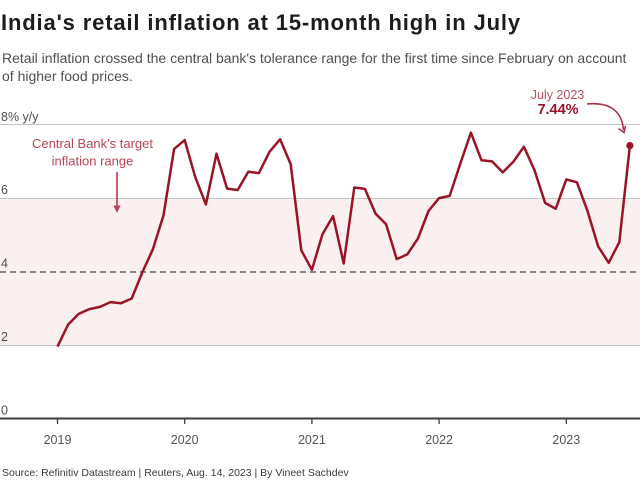  What do you see at coordinates (439, 440) in the screenshot?
I see `svg-text: 2022` at bounding box center [439, 440].